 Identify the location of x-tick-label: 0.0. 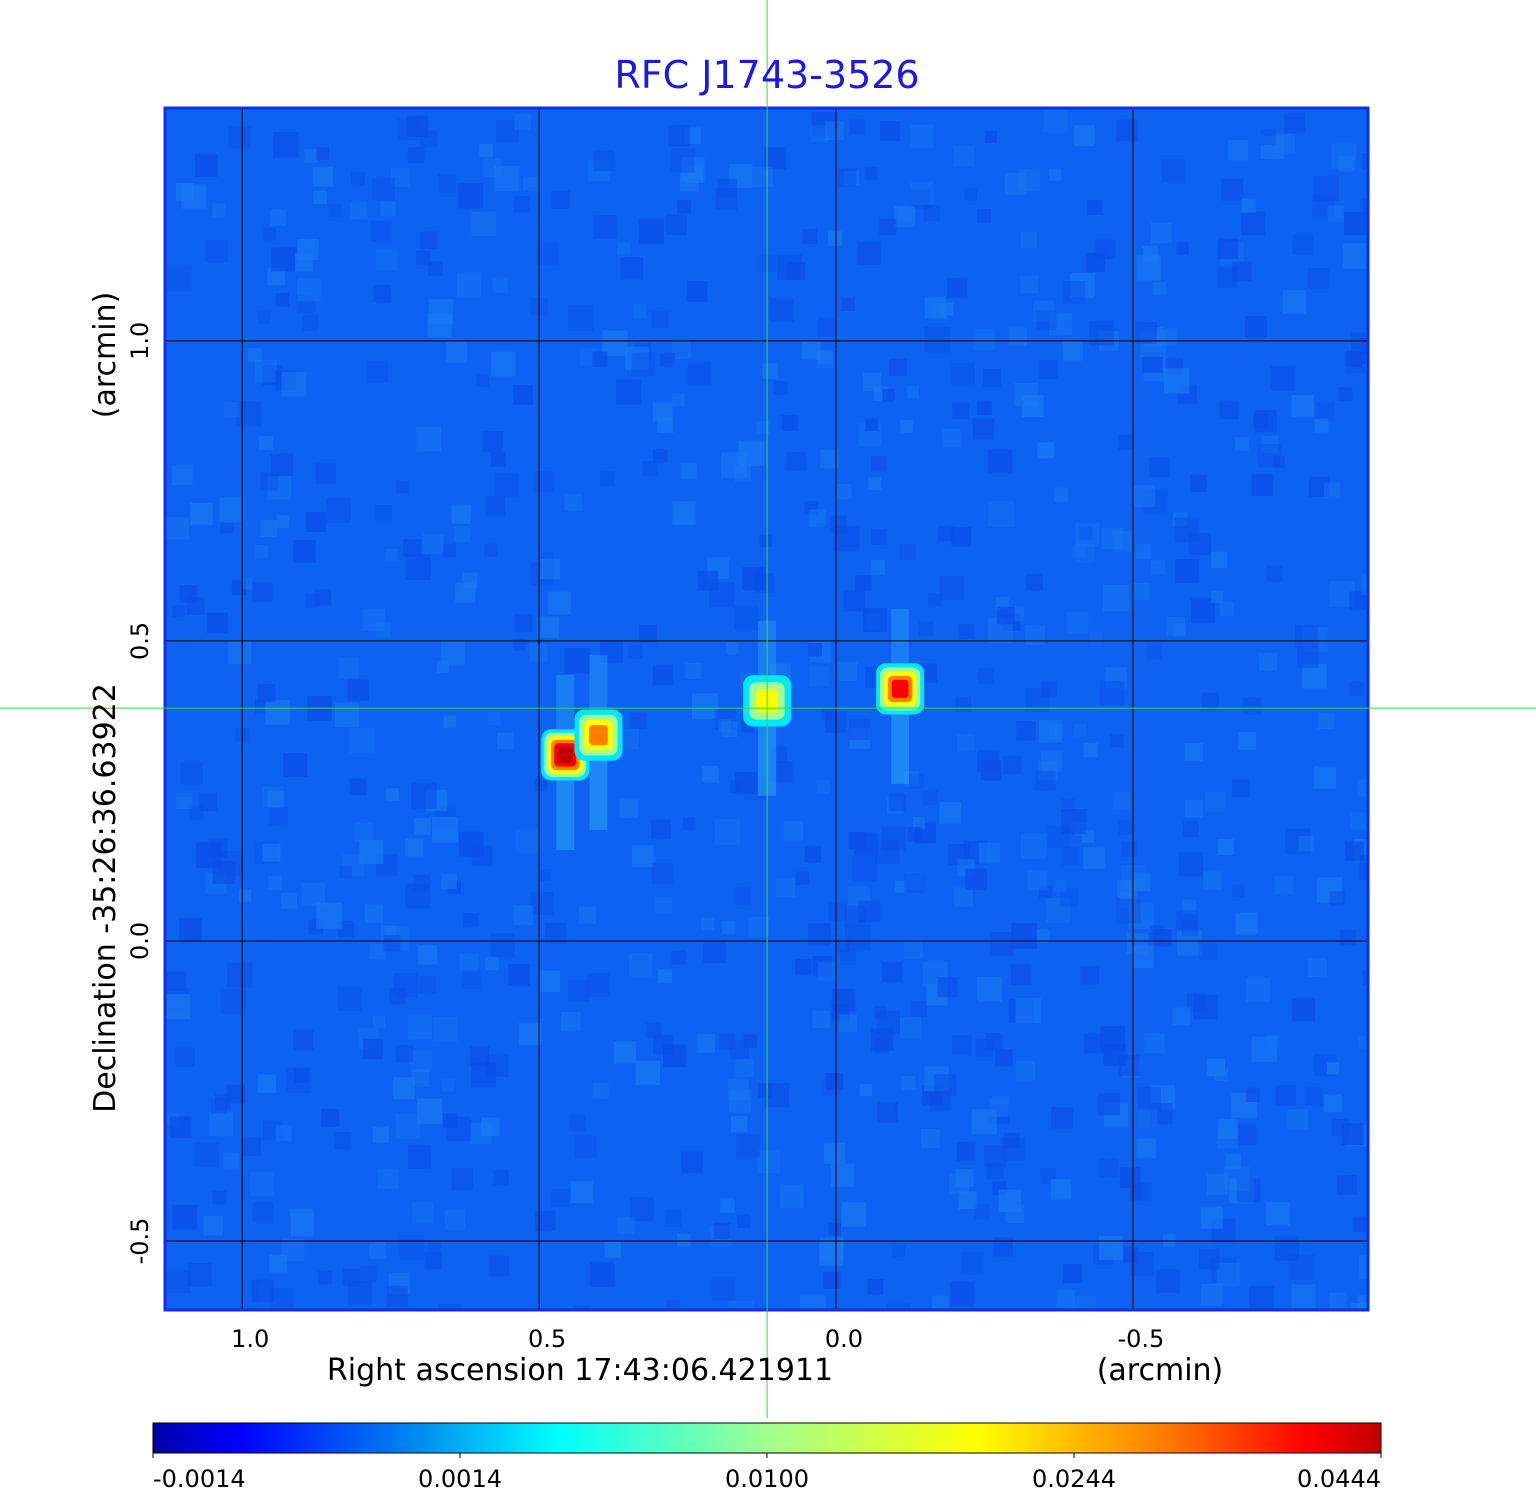
(844, 1339).